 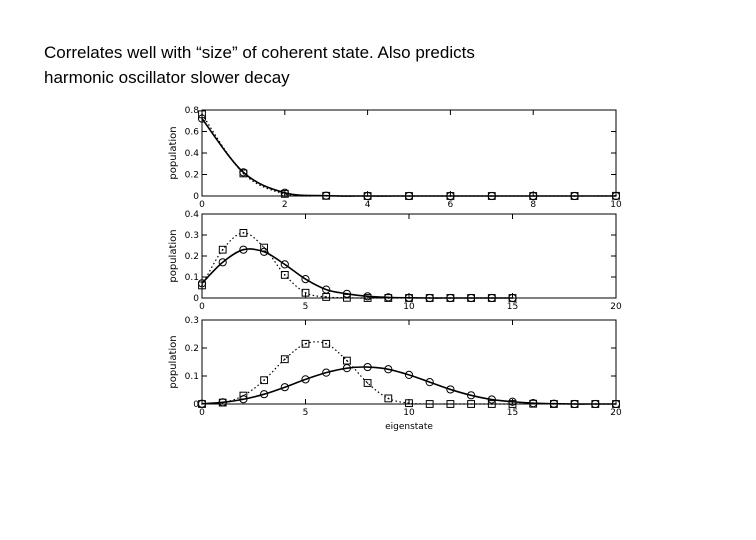 I want to click on panel-3: 0 5 10 15 20 0 0.1 0.2 0.3 population eigenstate, so click(x=395, y=374).